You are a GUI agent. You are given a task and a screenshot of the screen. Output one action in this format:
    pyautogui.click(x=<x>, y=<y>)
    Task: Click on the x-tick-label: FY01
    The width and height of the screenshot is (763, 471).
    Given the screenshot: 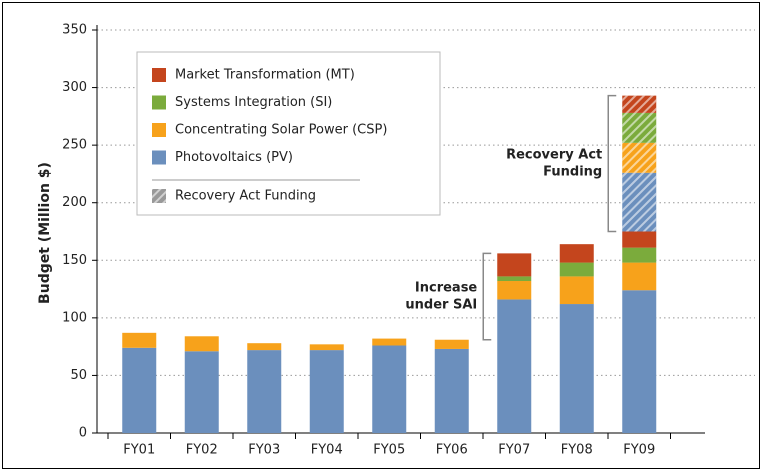 What is the action you would take?
    pyautogui.click(x=139, y=450)
    